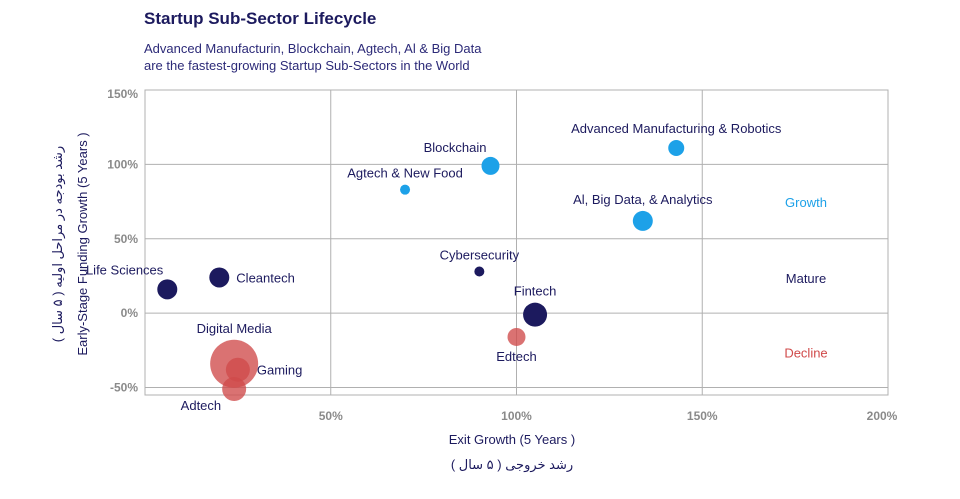 This screenshot has height=499, width=960. I want to click on point-label: Fintech, so click(535, 291).